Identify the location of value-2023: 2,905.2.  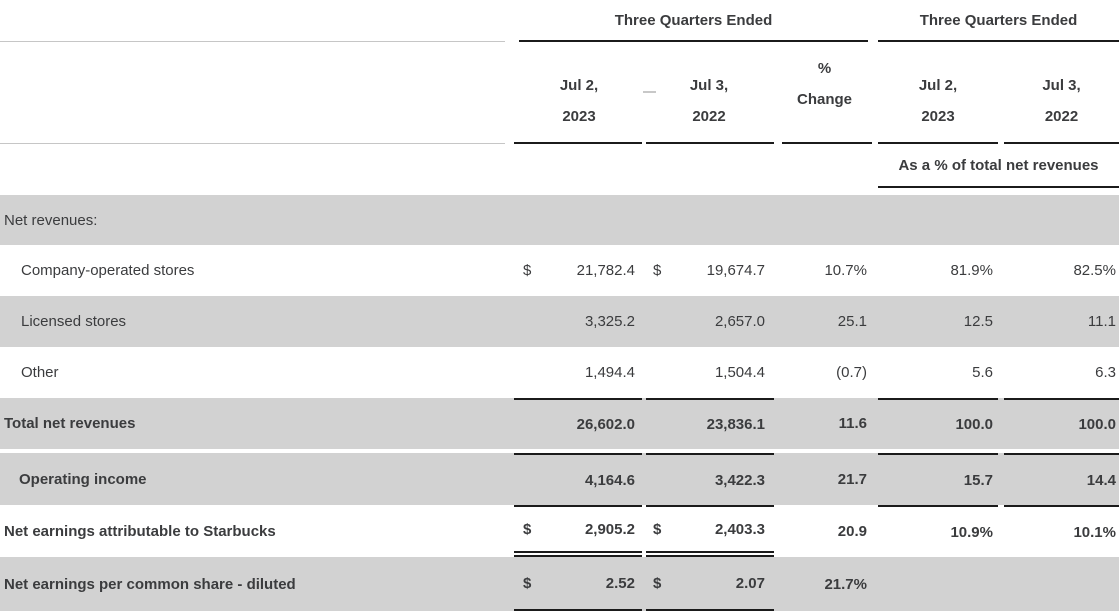
(609, 529).